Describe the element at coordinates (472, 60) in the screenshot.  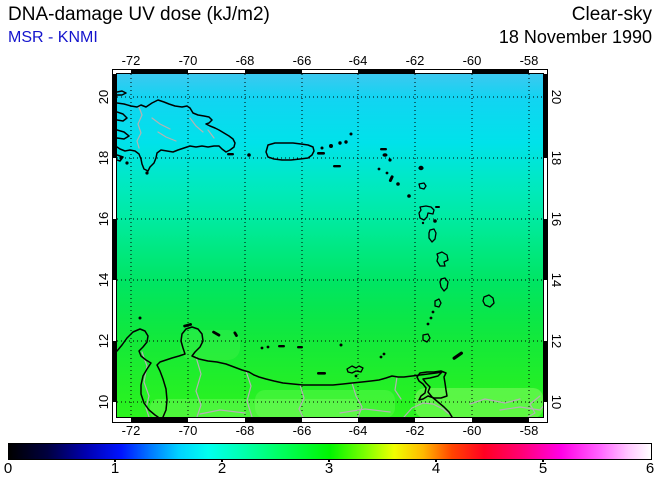
I see `lon-tick-label-top: -60` at that location.